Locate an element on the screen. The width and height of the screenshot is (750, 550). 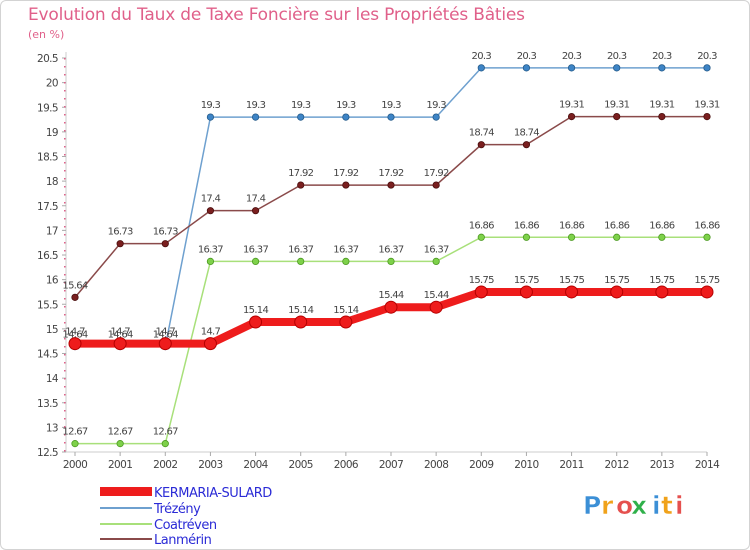
legend-item: Coatréven is located at coordinates (158, 525).